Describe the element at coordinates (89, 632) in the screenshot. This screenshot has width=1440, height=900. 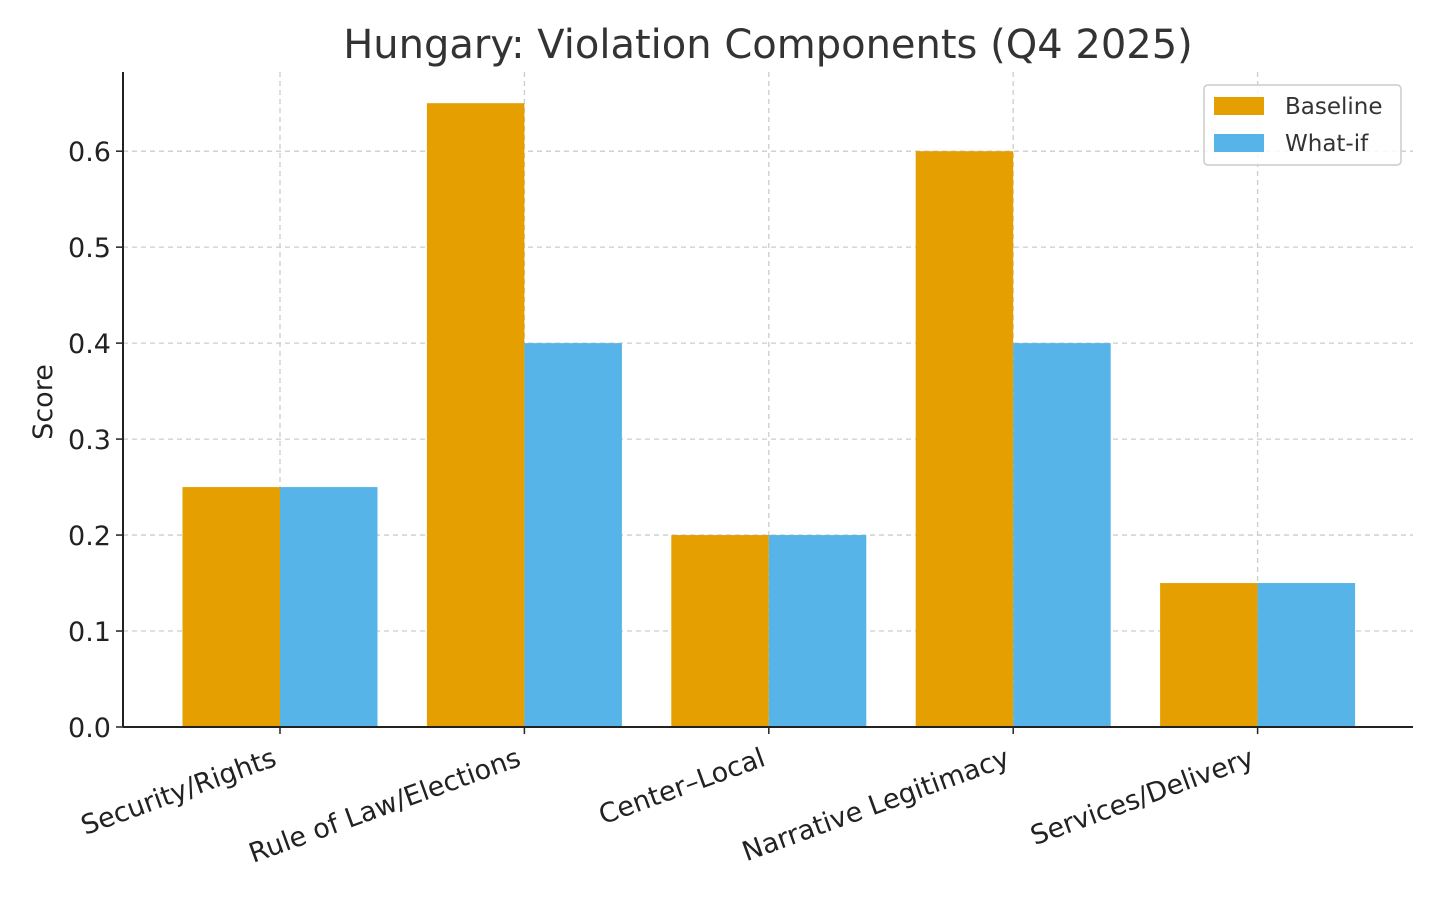
I see `y-tick-label: 0.1` at that location.